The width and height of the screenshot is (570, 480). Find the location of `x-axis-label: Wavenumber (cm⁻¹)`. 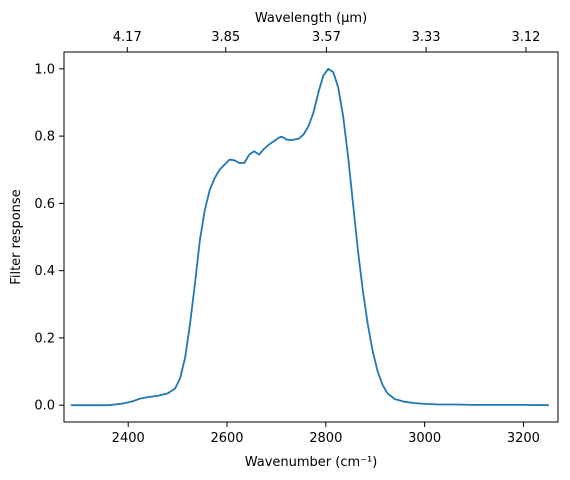

x-axis-label: Wavenumber (cm⁻¹) is located at coordinates (311, 462).